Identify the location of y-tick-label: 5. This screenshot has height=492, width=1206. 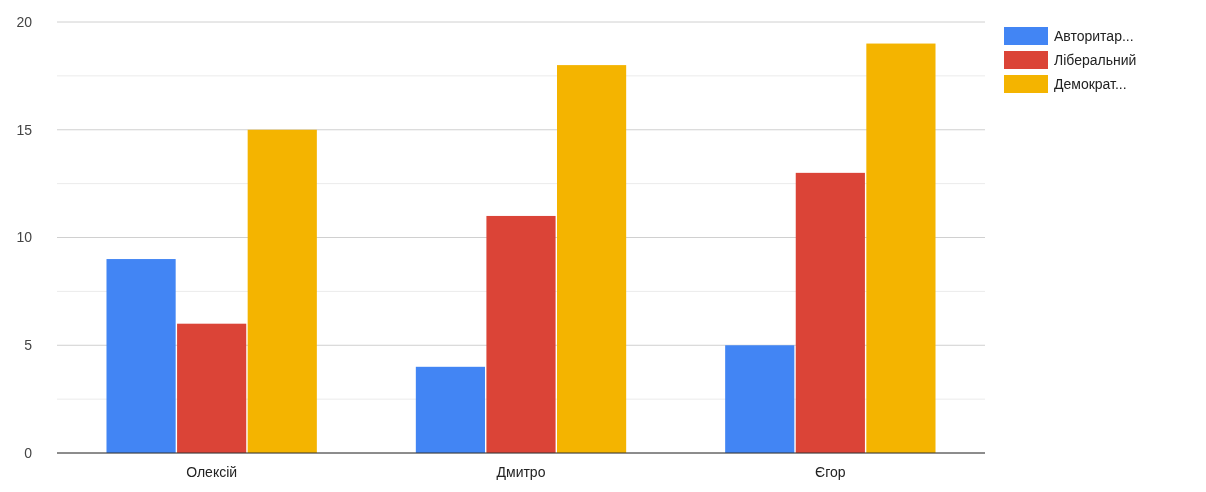
(28, 345).